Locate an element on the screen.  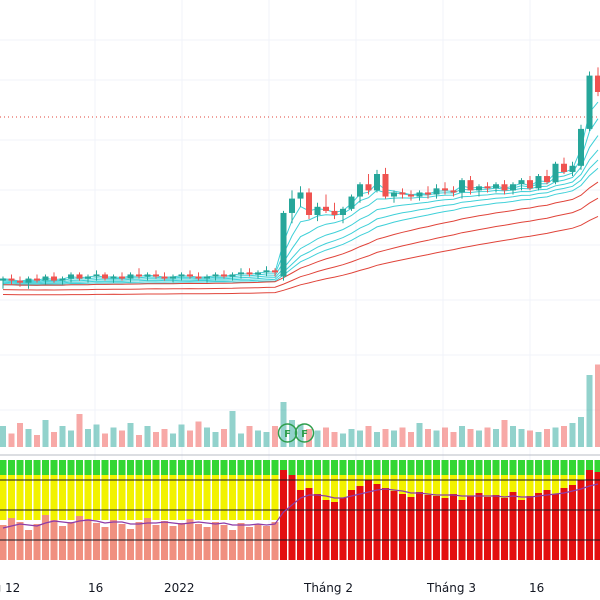
marker-label-0: F is located at coordinates (287, 434).